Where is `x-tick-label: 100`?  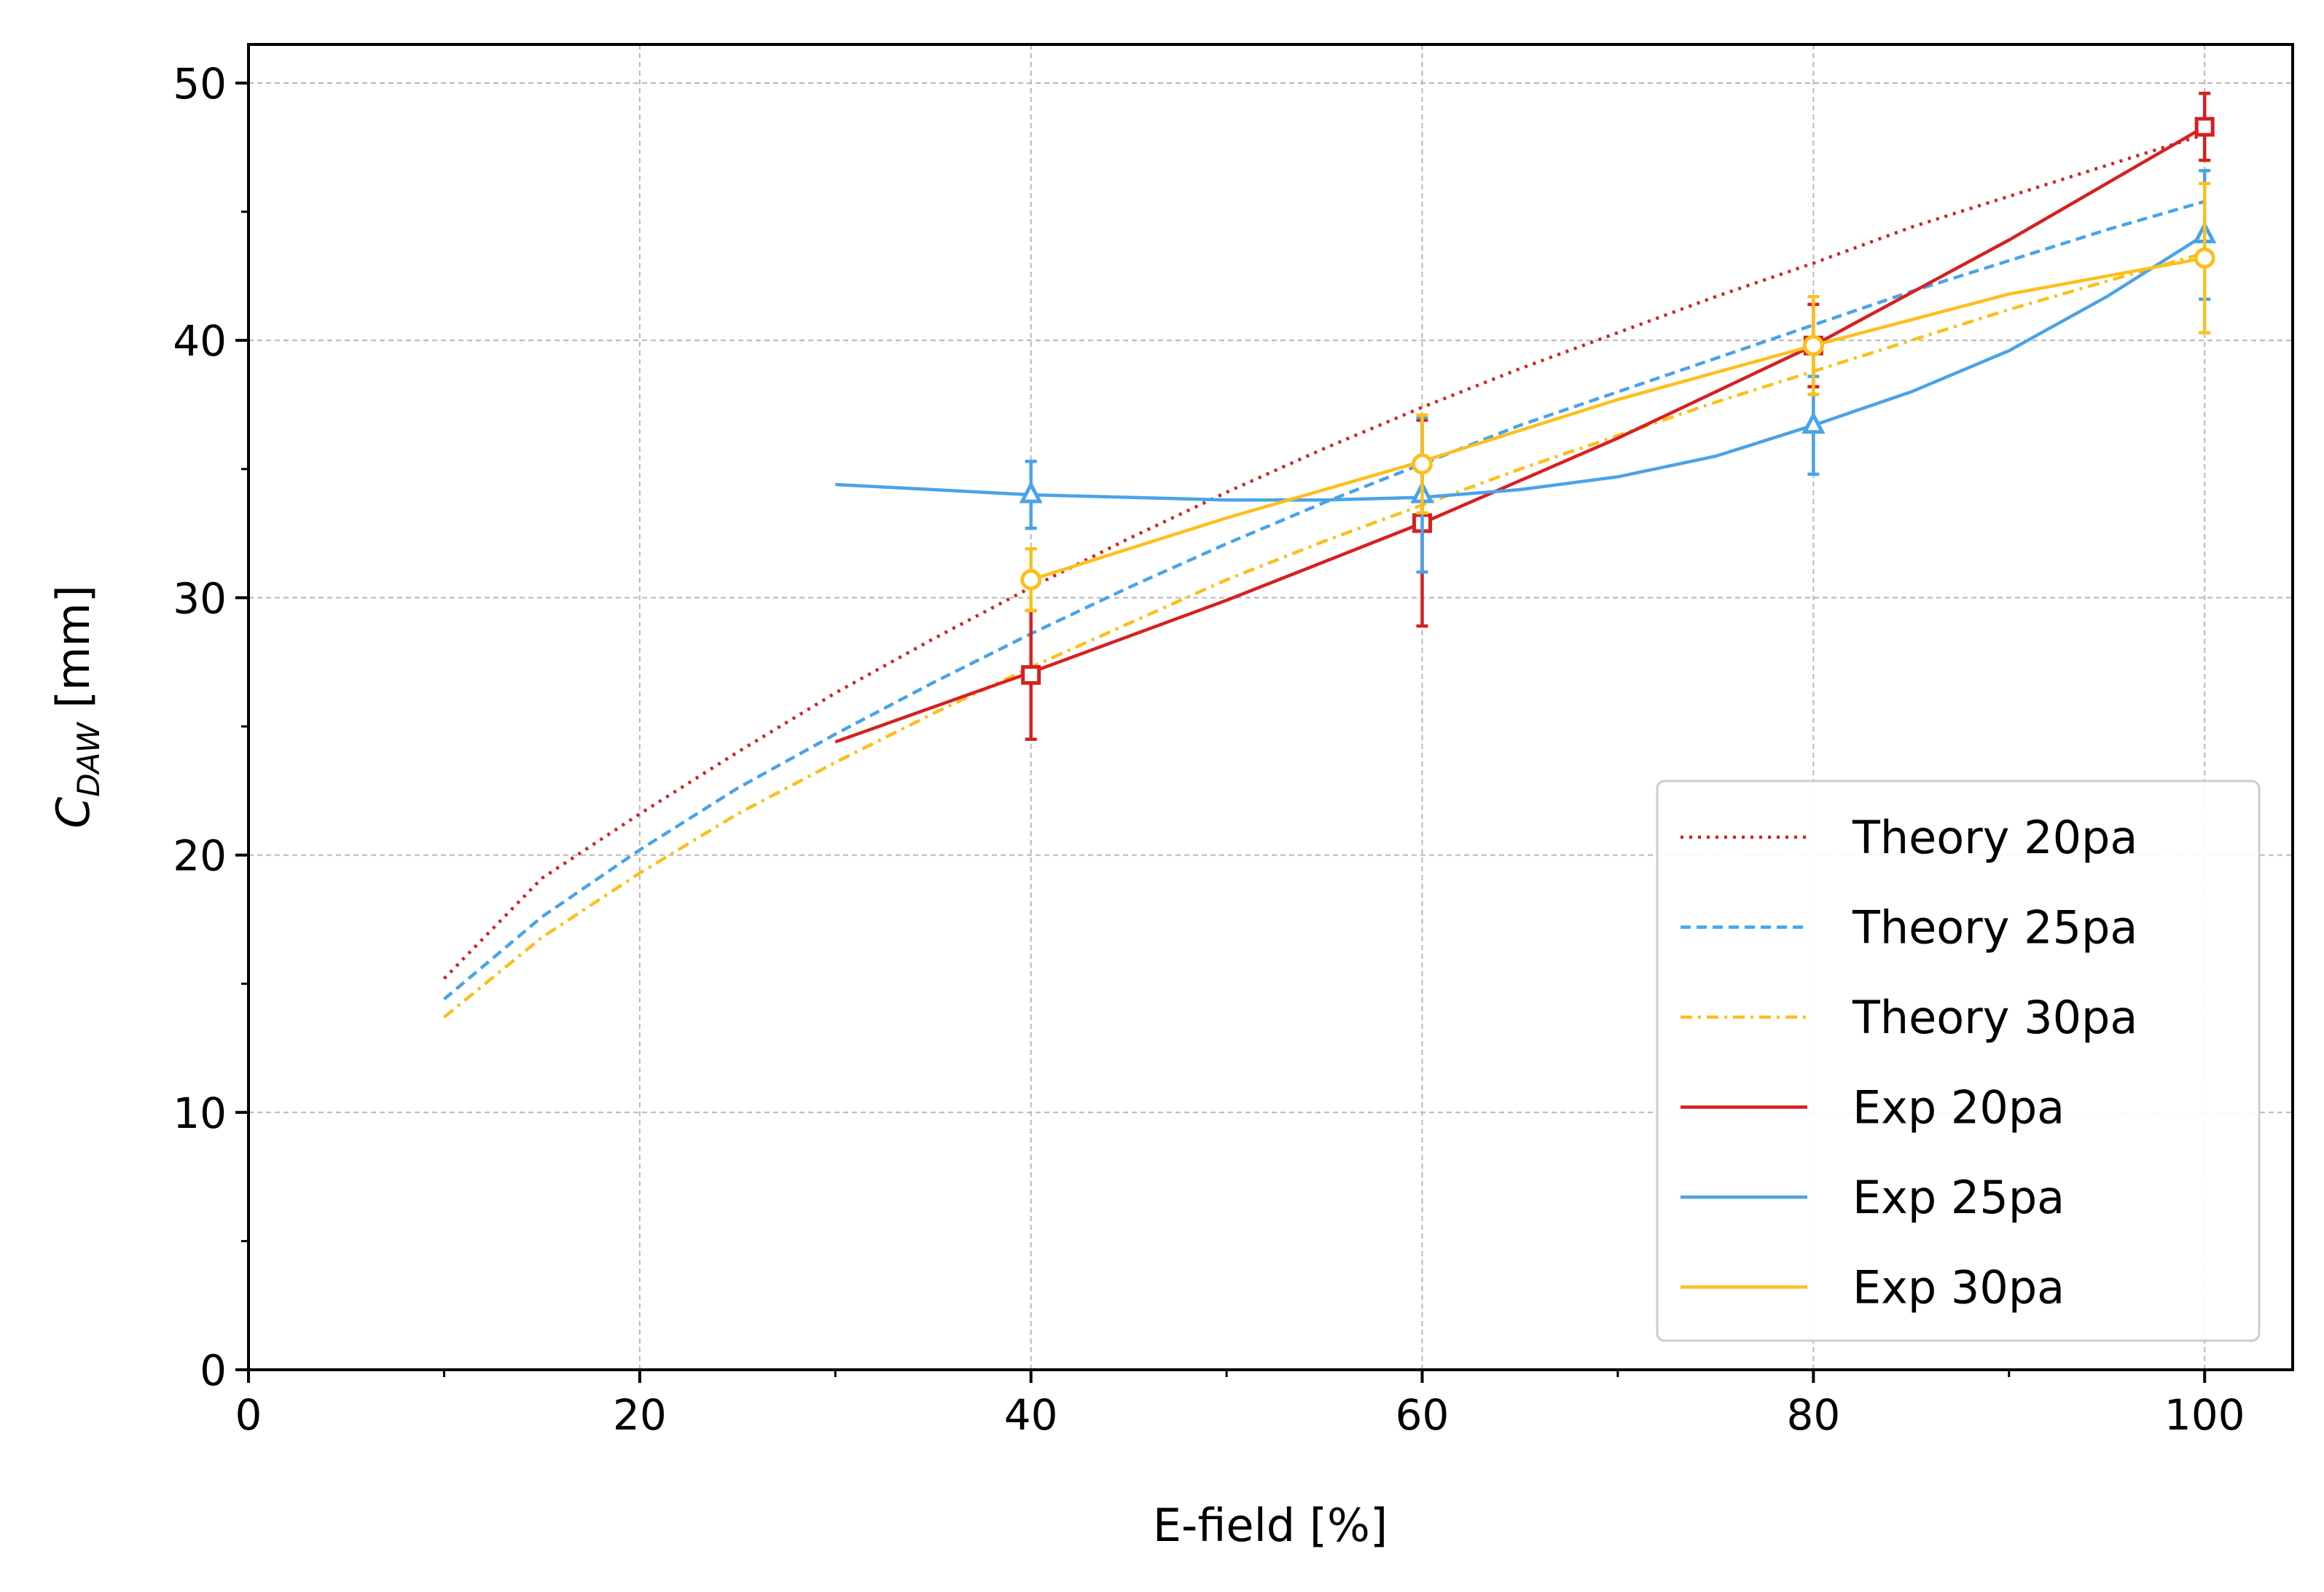 x-tick-label: 100 is located at coordinates (2204, 1415).